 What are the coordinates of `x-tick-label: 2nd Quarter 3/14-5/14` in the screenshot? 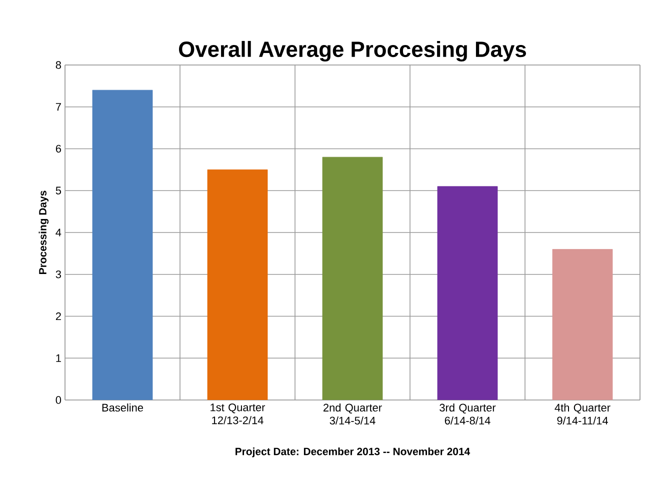 It's located at (353, 414).